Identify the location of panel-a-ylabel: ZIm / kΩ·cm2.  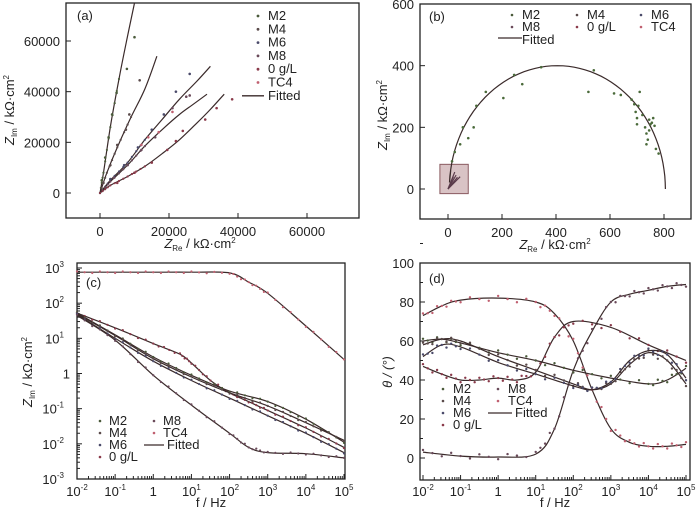
(10, 110).